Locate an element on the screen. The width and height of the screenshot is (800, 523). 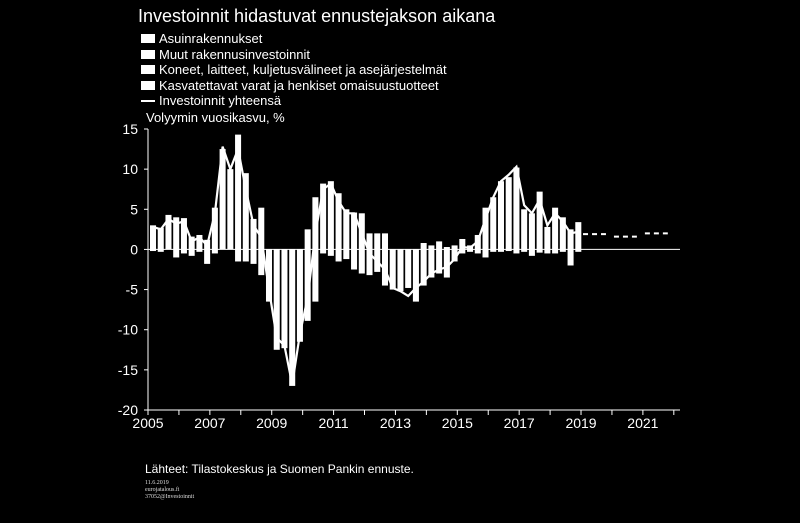
y-tick-label: -15 is located at coordinates (128, 370).